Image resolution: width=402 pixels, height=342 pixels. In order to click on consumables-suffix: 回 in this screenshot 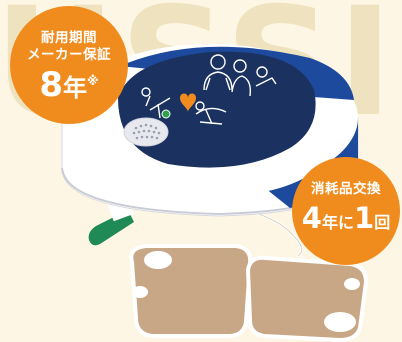, I will do `click(382, 222)`.